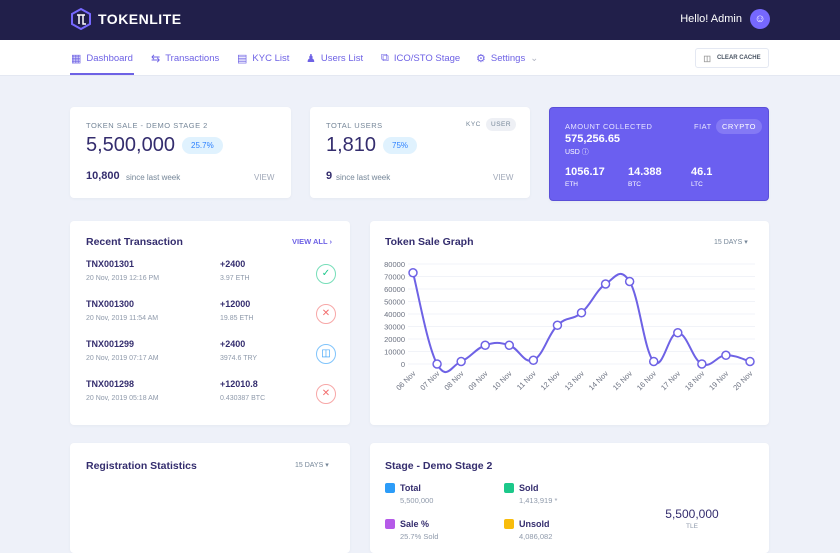 The width and height of the screenshot is (840, 553). I want to click on transaction-sub-amount: 3.97 ETH, so click(235, 278).